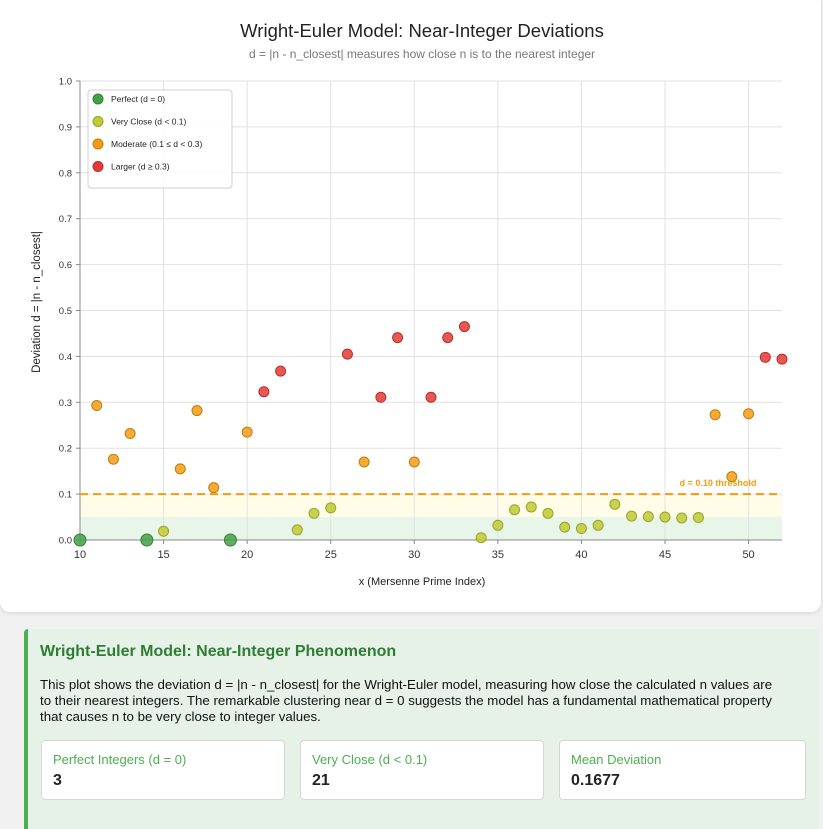 The image size is (823, 829). Describe the element at coordinates (370, 759) in the screenshot. I see `stat-label-very-close: Very Close (d < 0.1)` at that location.